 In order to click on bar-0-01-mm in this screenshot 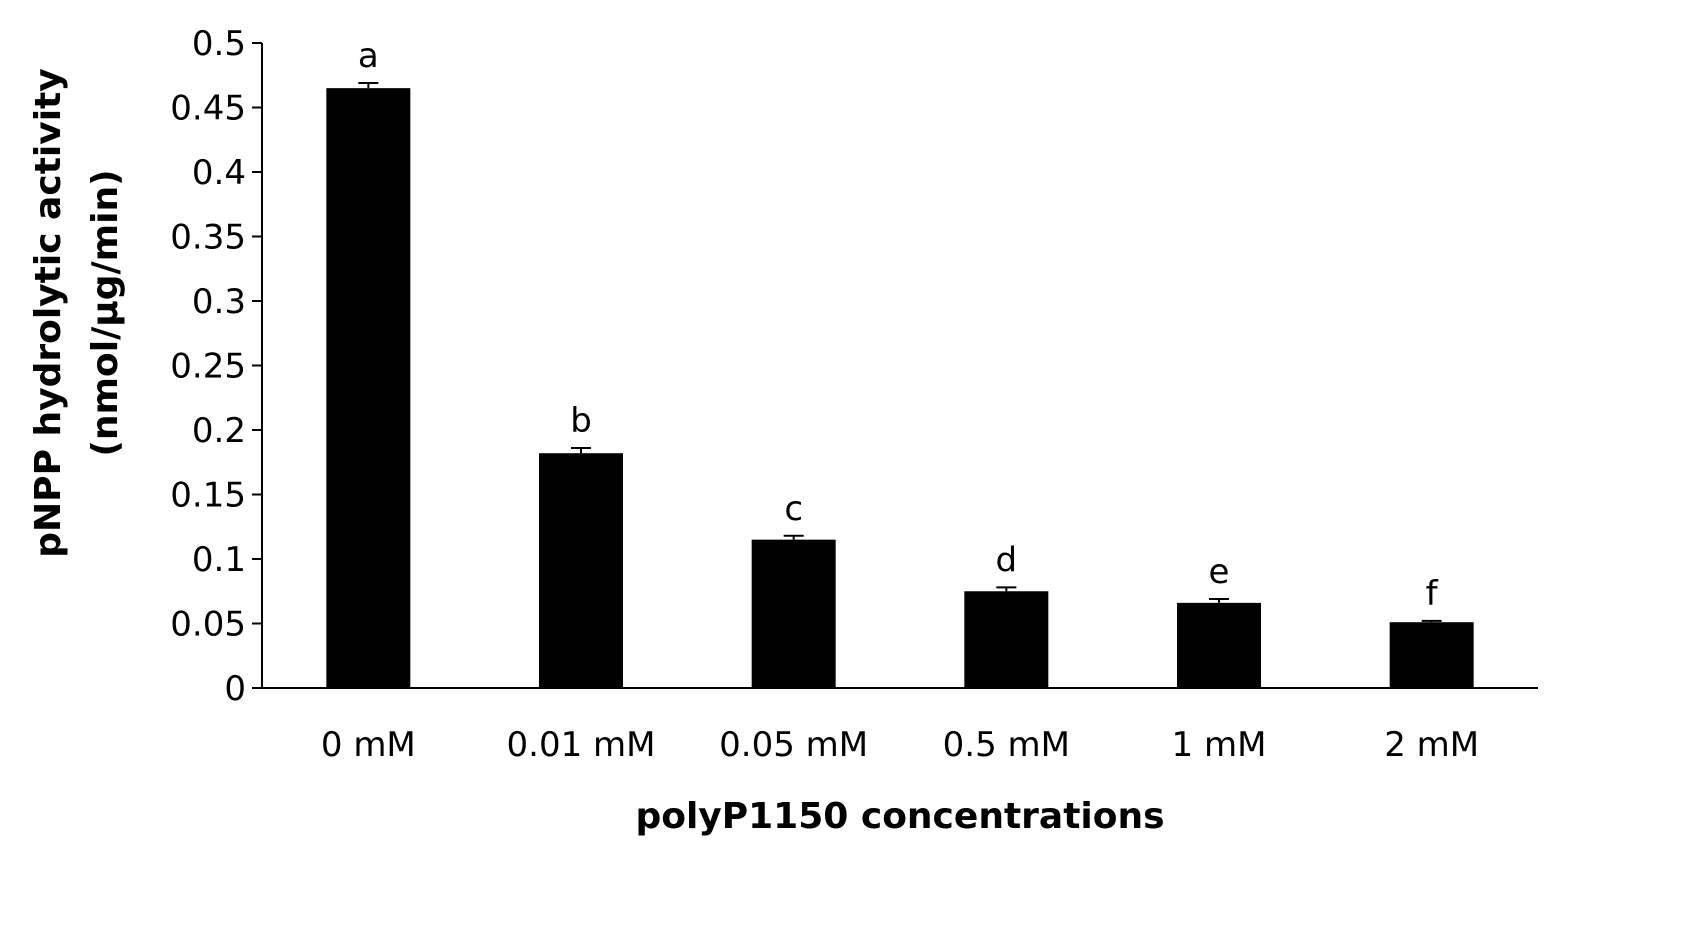, I will do `click(581, 570)`.